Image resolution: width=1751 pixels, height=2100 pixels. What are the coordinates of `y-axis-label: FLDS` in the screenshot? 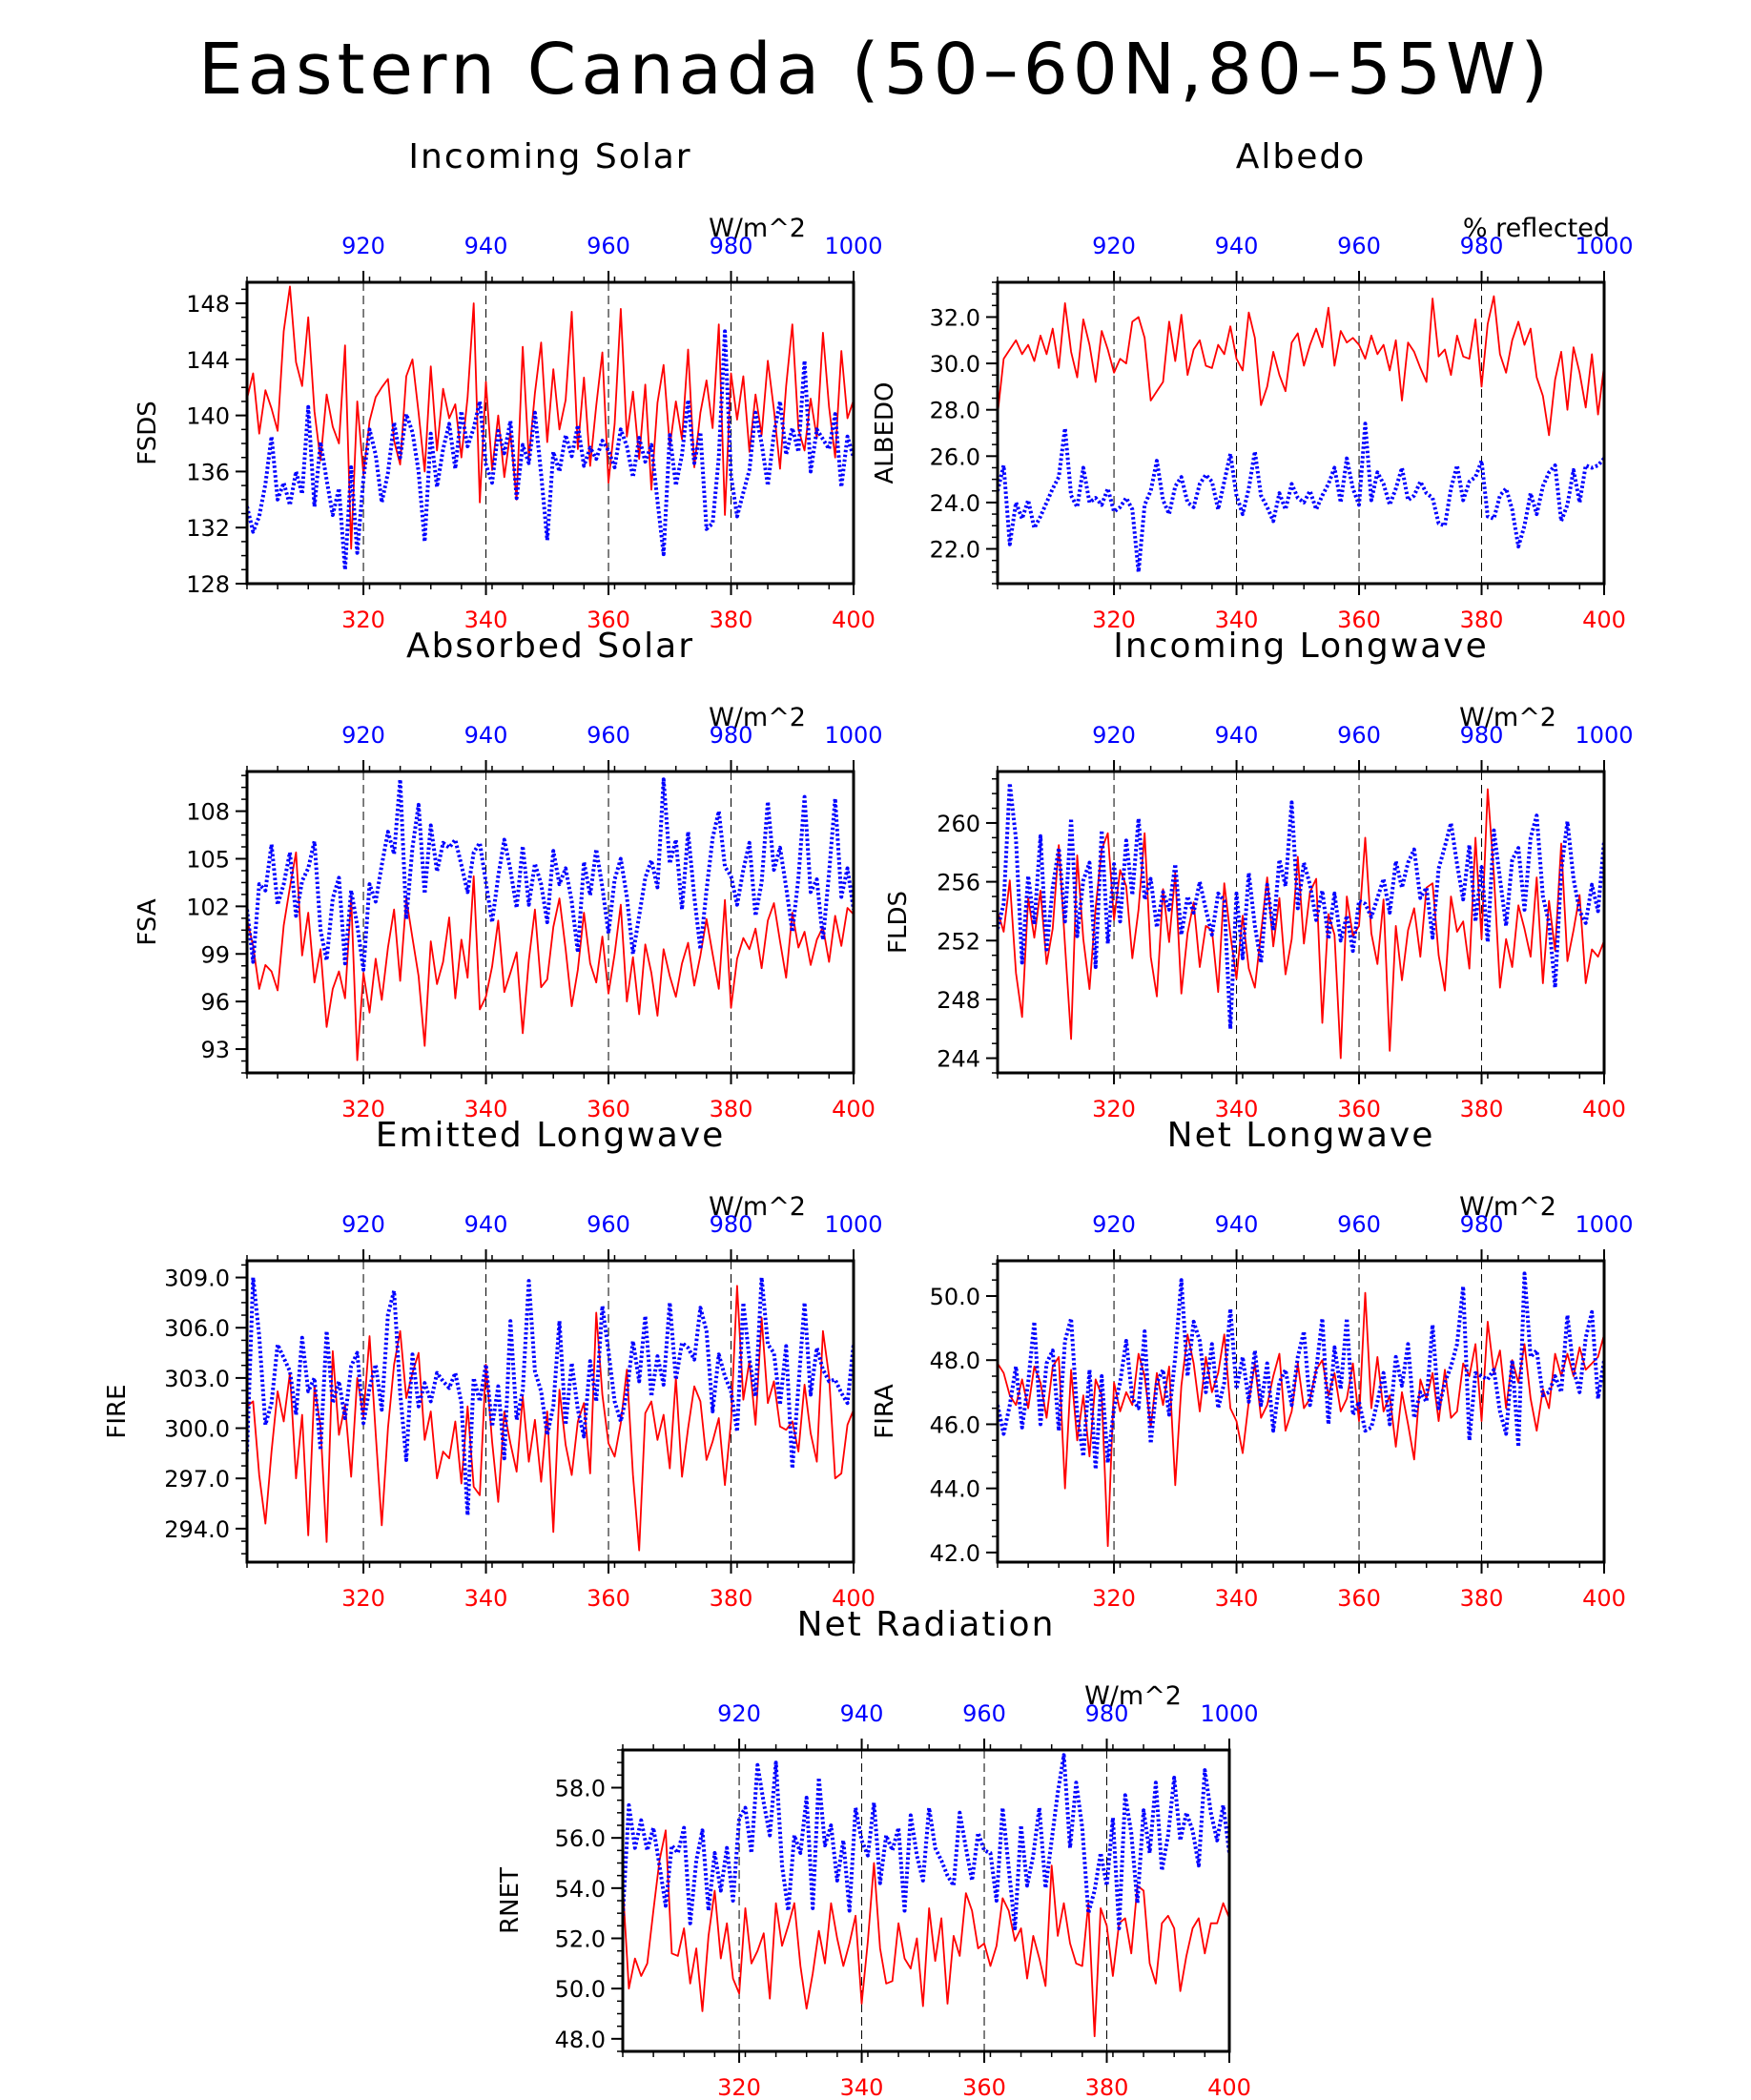 It's located at (898, 922).